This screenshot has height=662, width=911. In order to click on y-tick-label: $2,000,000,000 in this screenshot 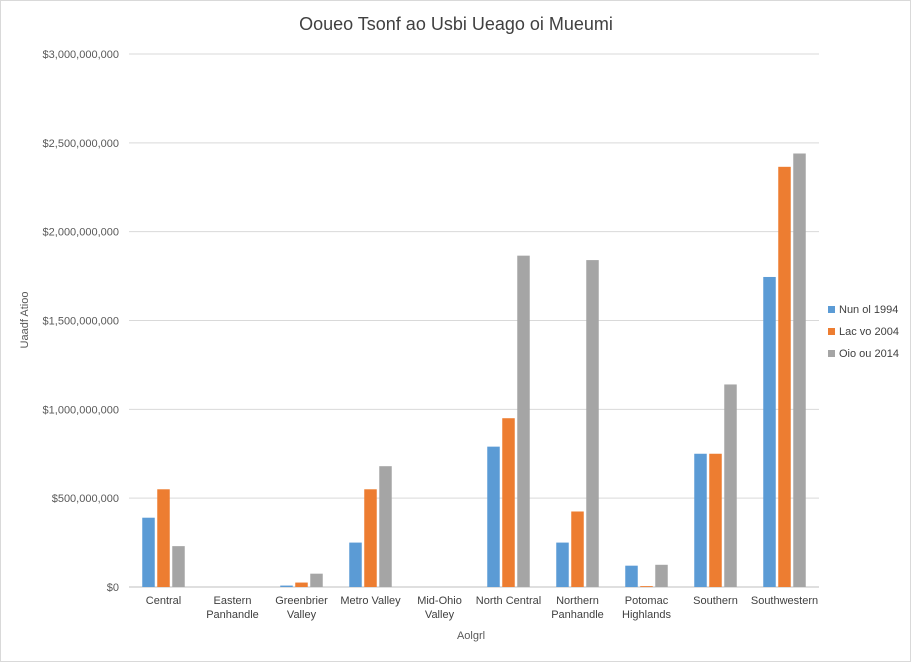, I will do `click(81, 233)`.